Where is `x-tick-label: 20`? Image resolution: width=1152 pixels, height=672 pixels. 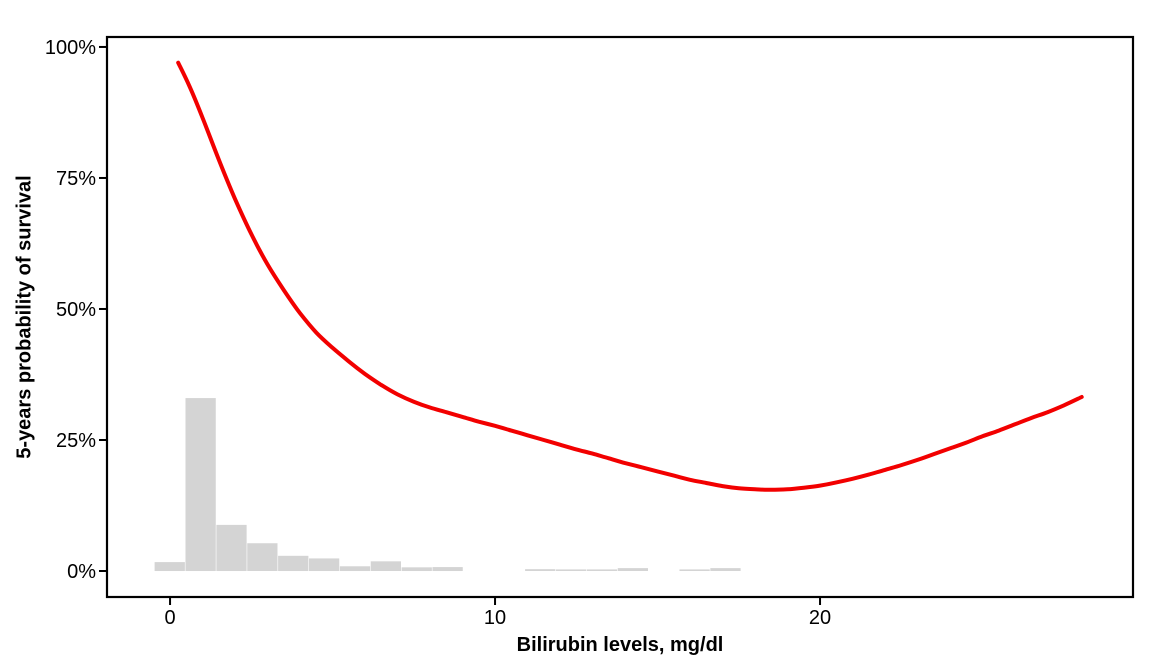
x-tick-label: 20 is located at coordinates (820, 618).